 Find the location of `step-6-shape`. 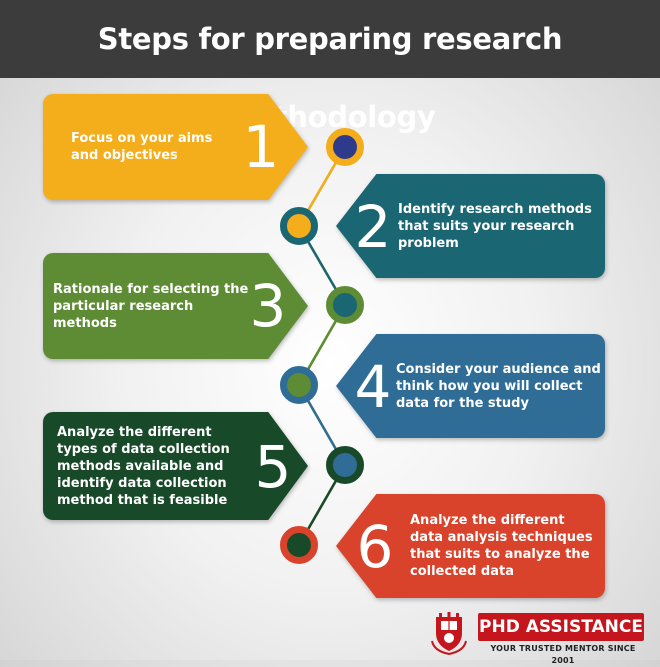

step-6-shape is located at coordinates (470, 546).